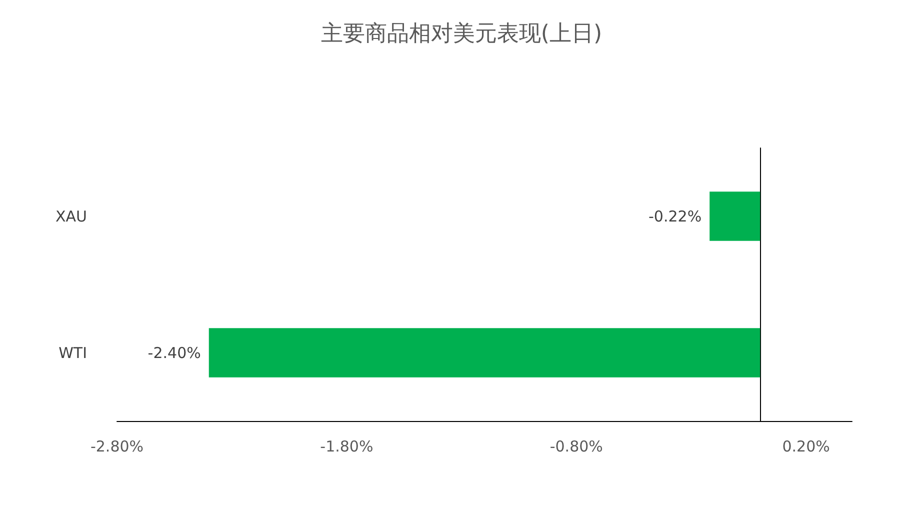 The width and height of the screenshot is (923, 513). I want to click on data-label: -2.40%, so click(174, 353).